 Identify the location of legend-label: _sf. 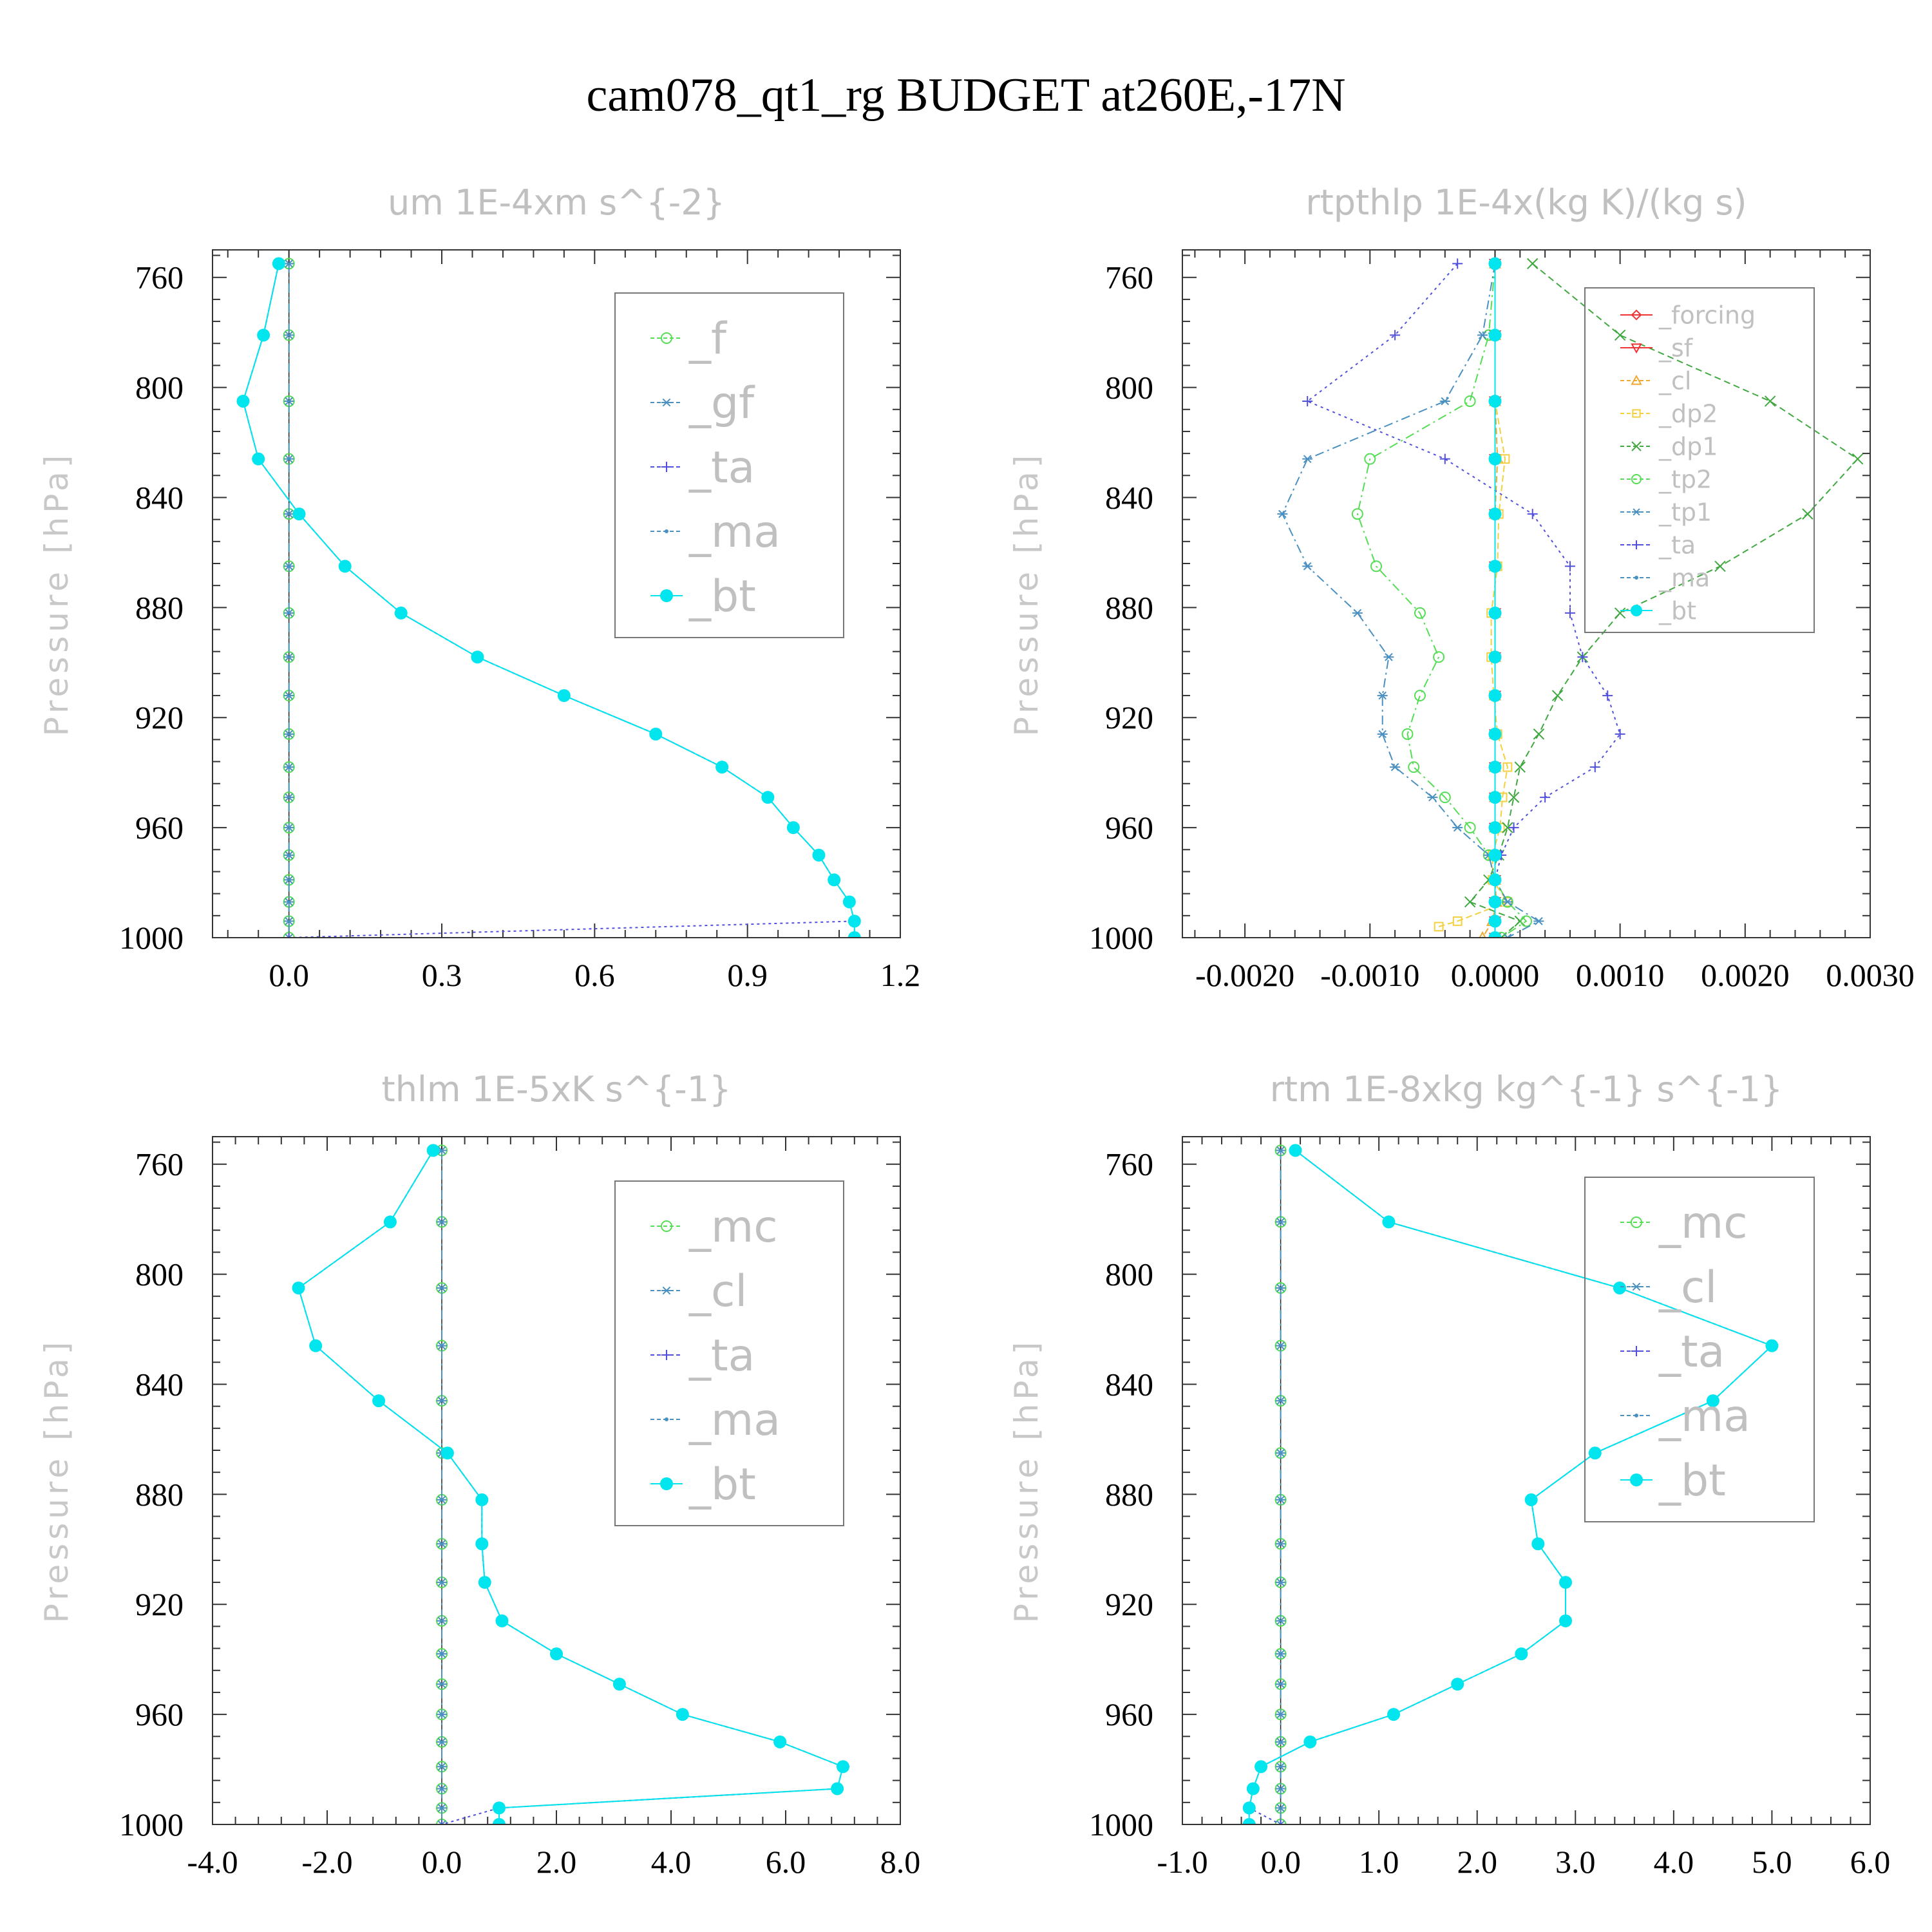
(1676, 348).